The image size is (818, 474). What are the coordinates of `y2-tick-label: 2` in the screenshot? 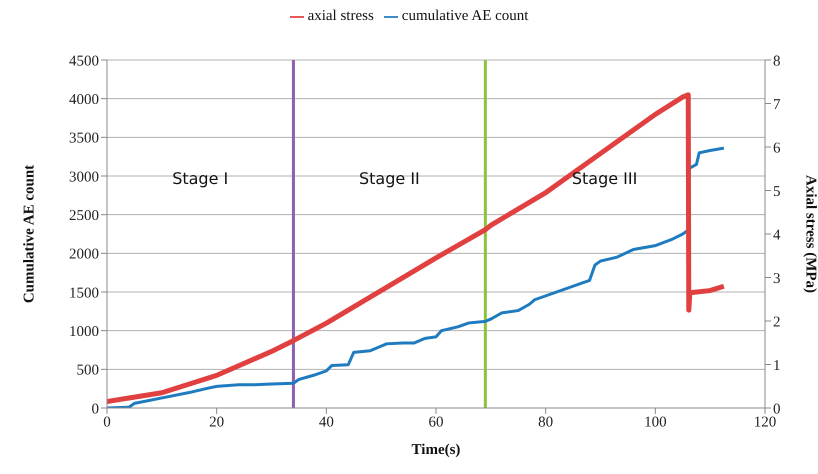 It's located at (776, 322).